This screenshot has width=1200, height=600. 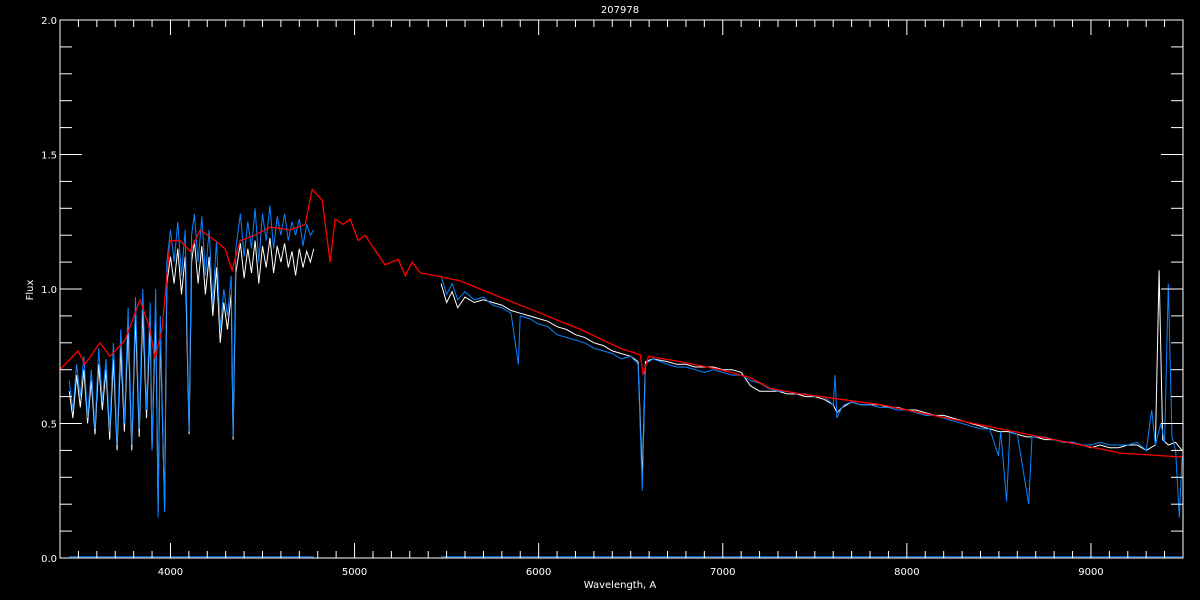 What do you see at coordinates (170, 572) in the screenshot?
I see `x-tick-label: 4000` at bounding box center [170, 572].